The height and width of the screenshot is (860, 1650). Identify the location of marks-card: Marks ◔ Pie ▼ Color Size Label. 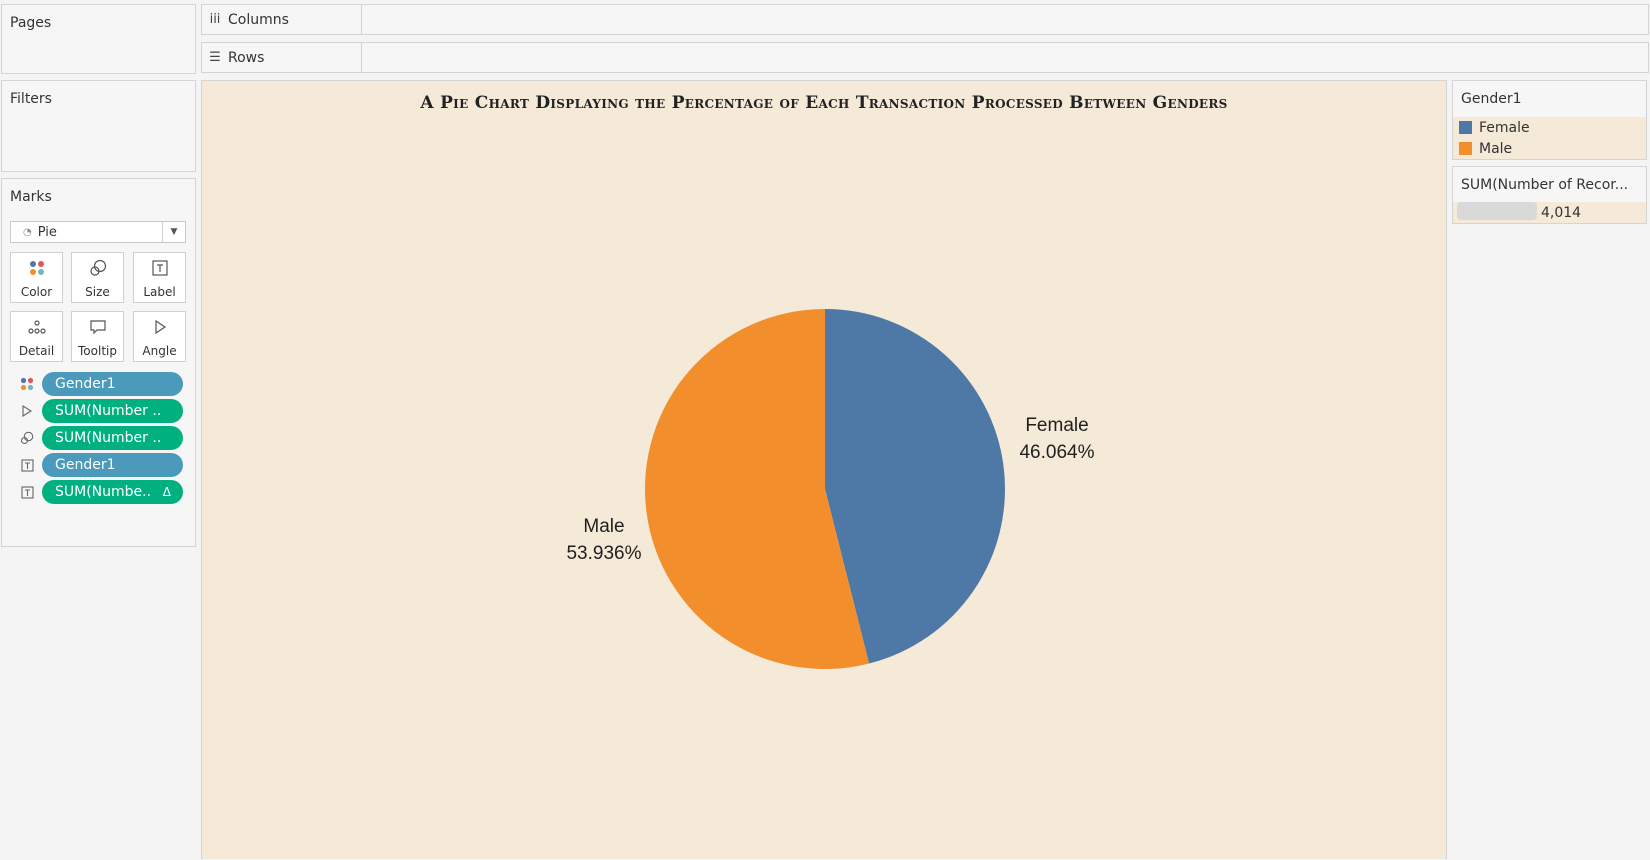
(98, 362).